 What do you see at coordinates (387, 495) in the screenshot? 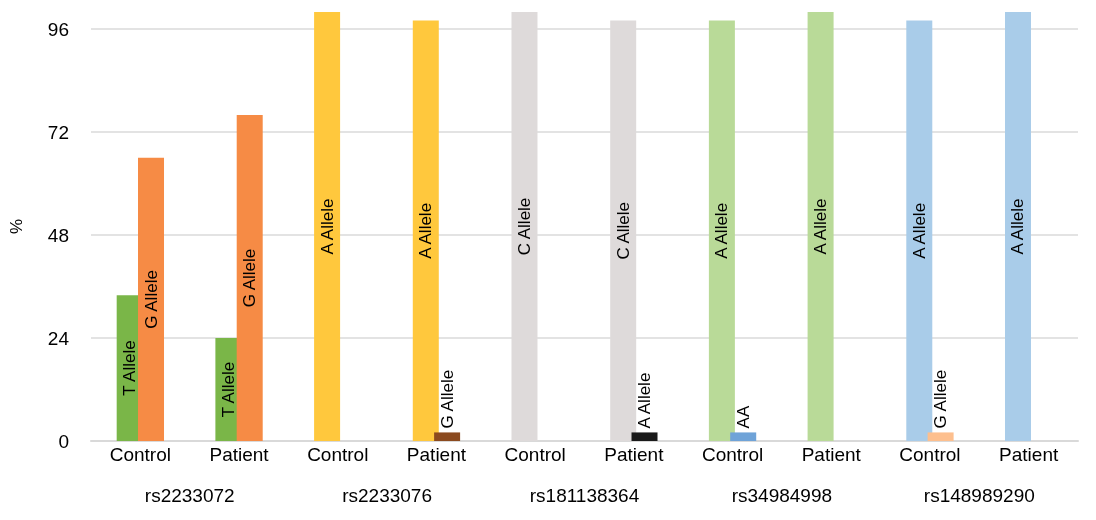
I see `text: rs2233076` at bounding box center [387, 495].